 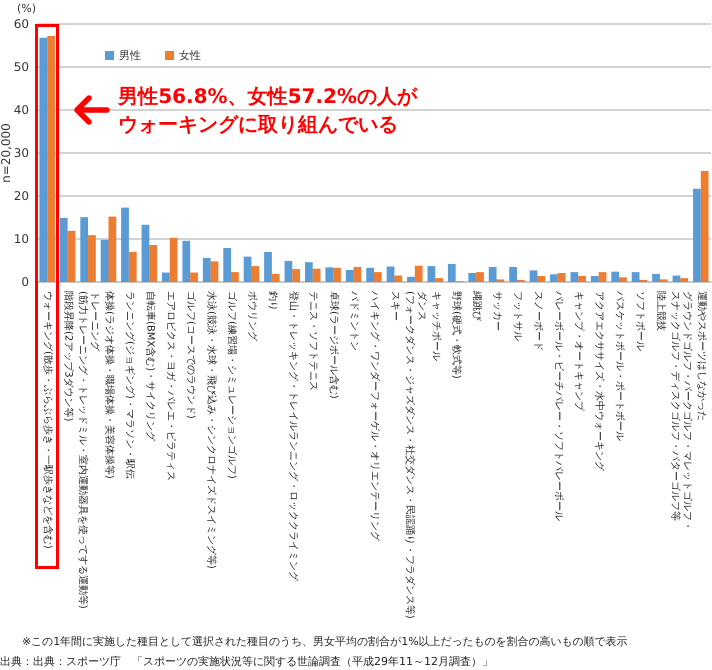 I want to click on x-tick-label: グラウンドゴルフ・パークゴルフ・マレットゴルフ・スナックゴルフ・ディスクゴルフ・パターゴルフ等, so click(x=680, y=412).